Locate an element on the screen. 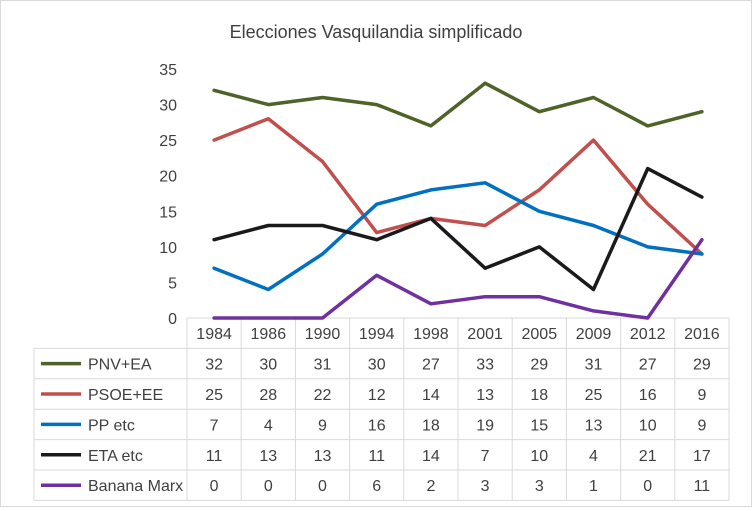 This screenshot has height=511, width=752. table-cell: 12 is located at coordinates (377, 395).